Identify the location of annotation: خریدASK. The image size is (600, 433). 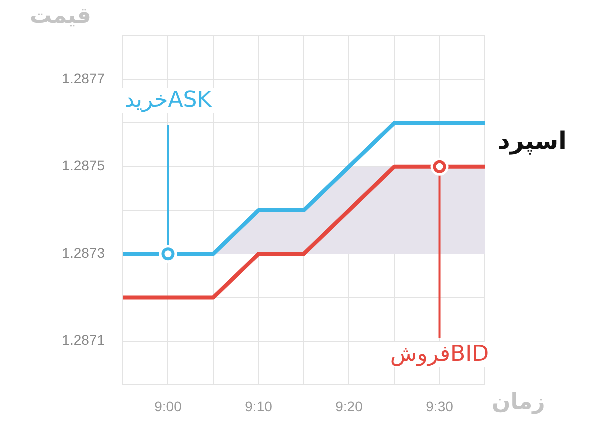
(168, 100).